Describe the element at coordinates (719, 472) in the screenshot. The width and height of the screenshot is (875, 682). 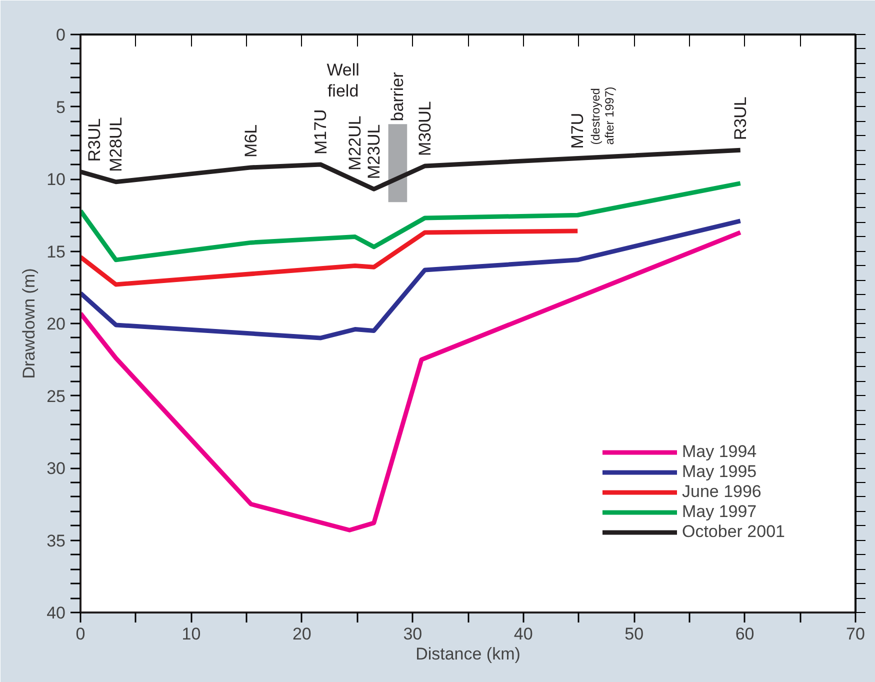
I see `legend-label: May 1995` at that location.